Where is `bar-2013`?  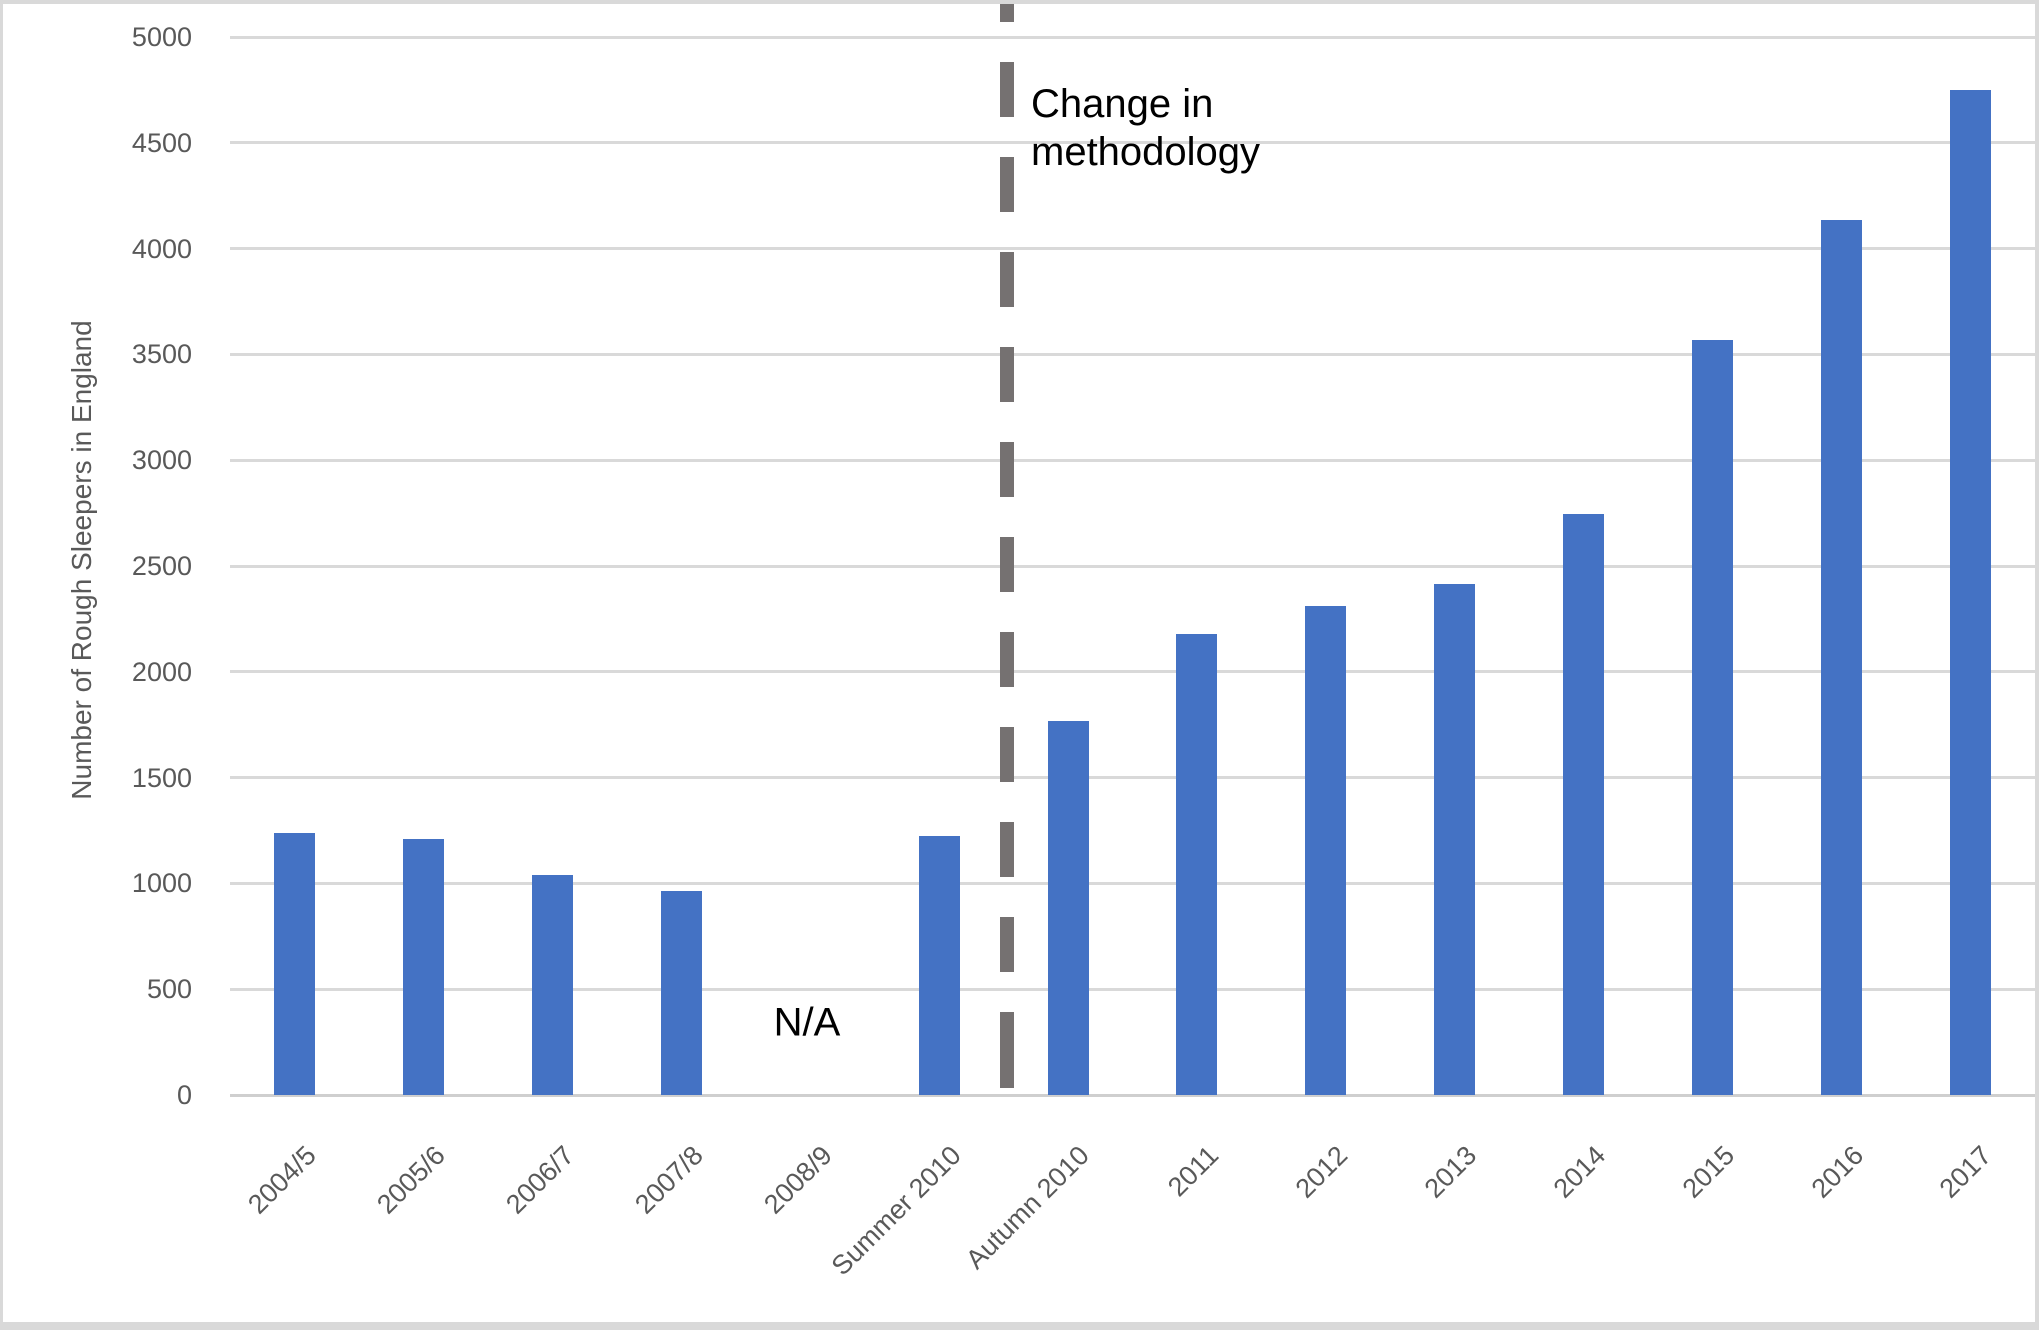
bar-2013 is located at coordinates (1455, 839).